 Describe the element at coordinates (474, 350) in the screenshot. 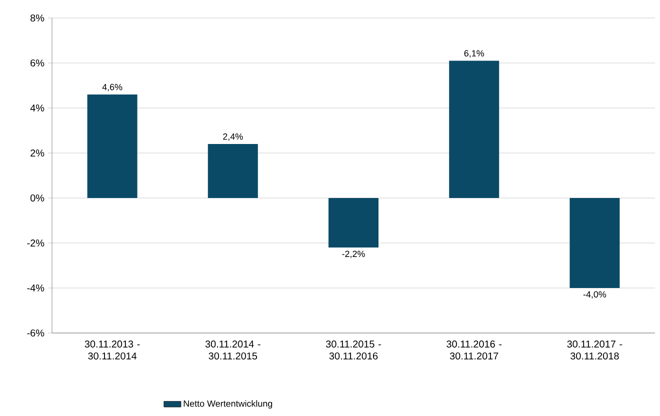

I see `x-tick-label: 30.11.2016 - 30.11.2017` at that location.